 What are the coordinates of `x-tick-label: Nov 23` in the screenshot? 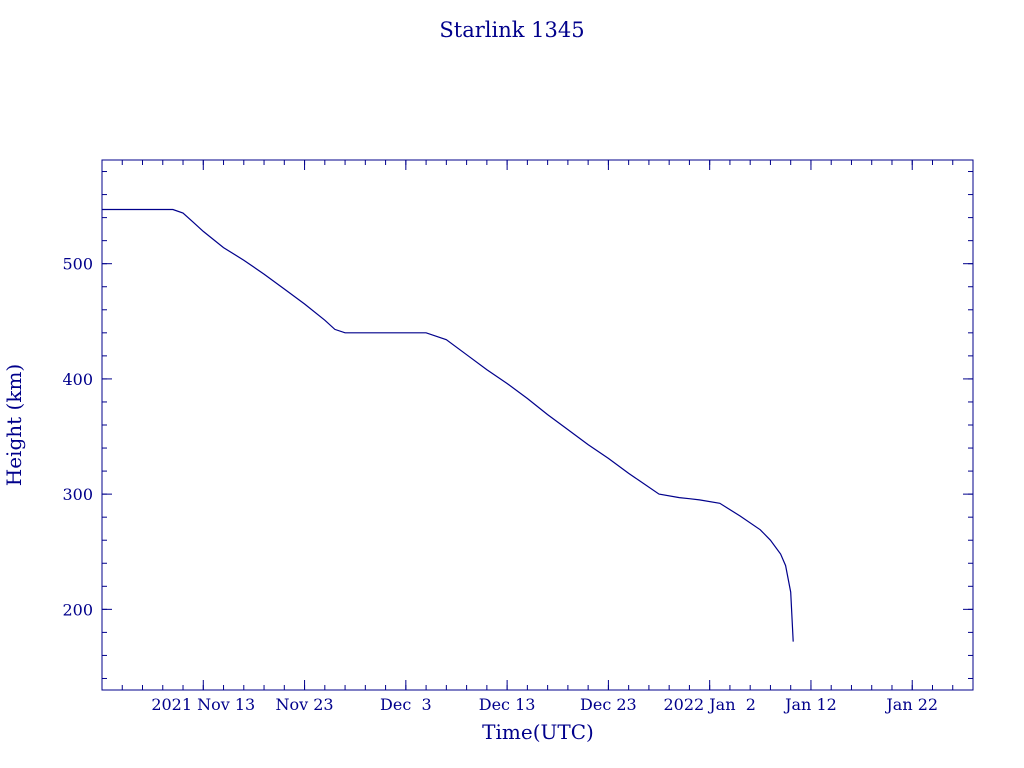 It's located at (304, 704).